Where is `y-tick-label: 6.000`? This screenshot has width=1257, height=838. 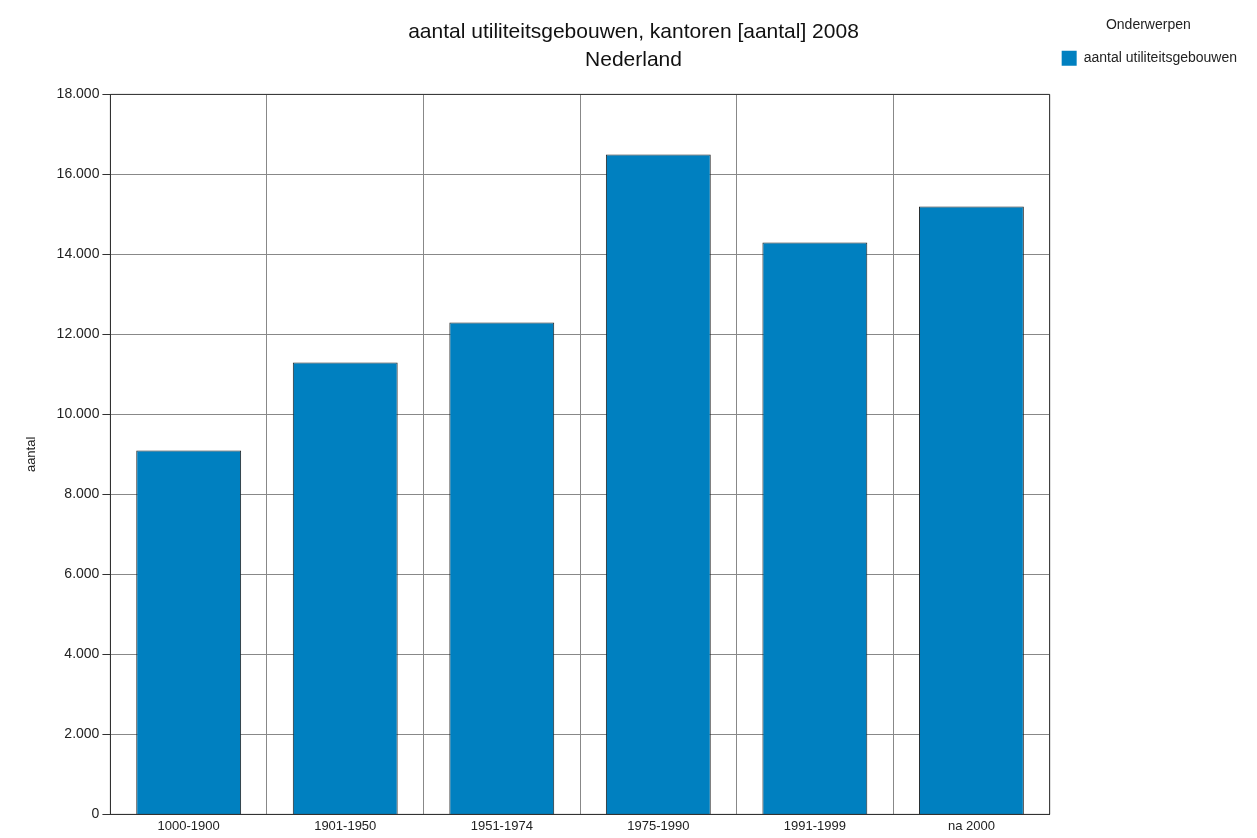 y-tick-label: 6.000 is located at coordinates (82, 573).